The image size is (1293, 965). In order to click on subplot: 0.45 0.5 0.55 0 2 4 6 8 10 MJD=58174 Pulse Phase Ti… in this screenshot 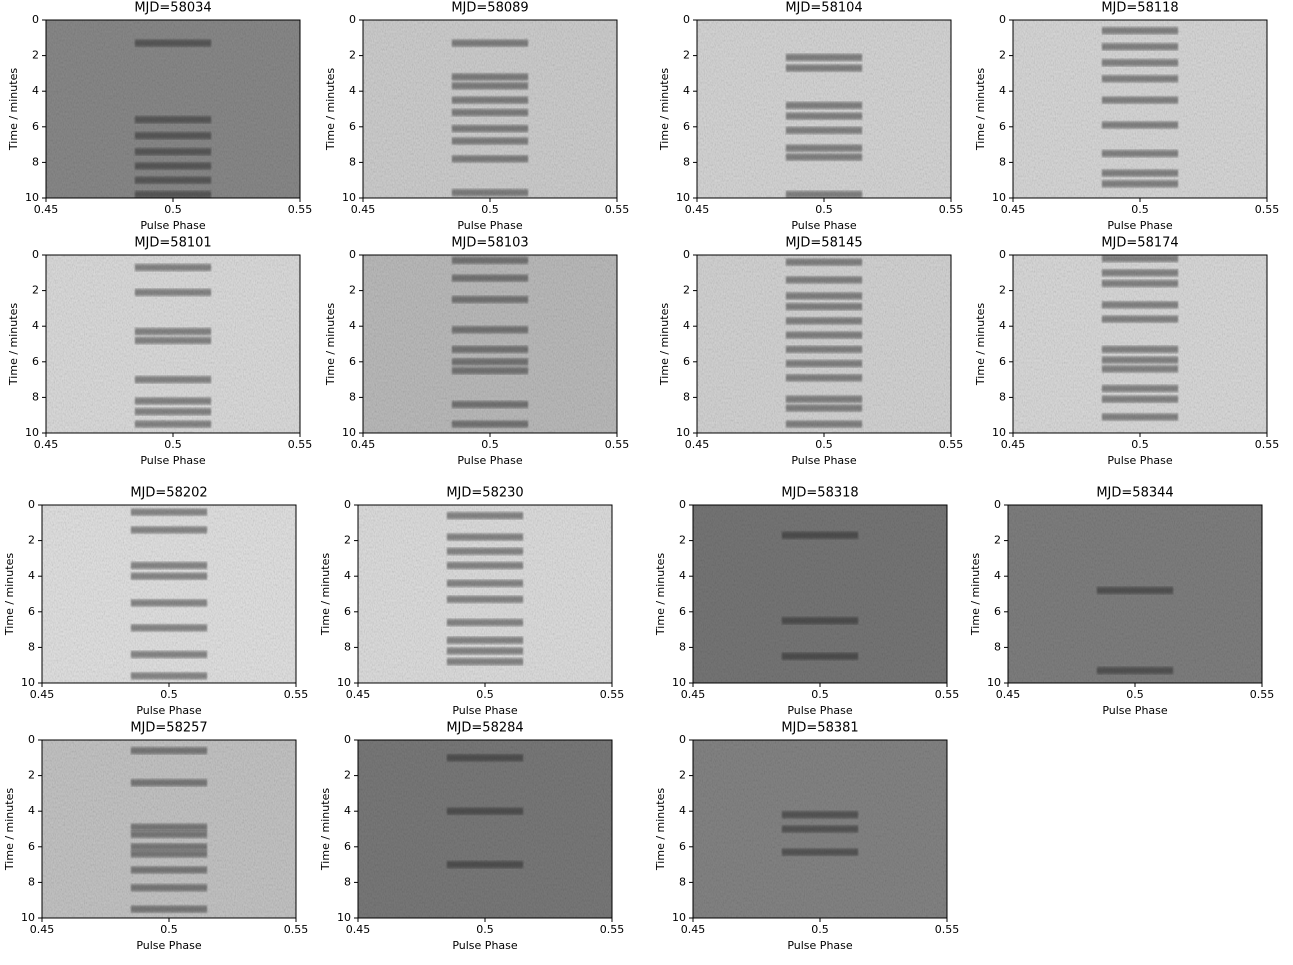, I will do `click(1126, 352)`.